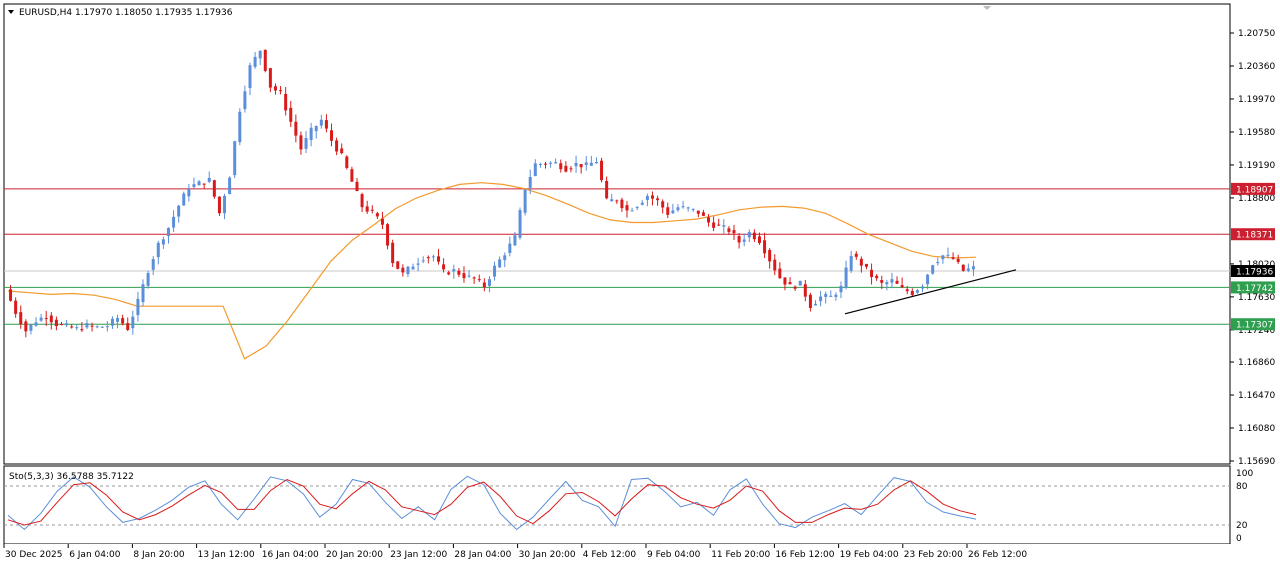 The image size is (1280, 571). I want to click on price-tick-label: 1.19190, so click(1256, 166).